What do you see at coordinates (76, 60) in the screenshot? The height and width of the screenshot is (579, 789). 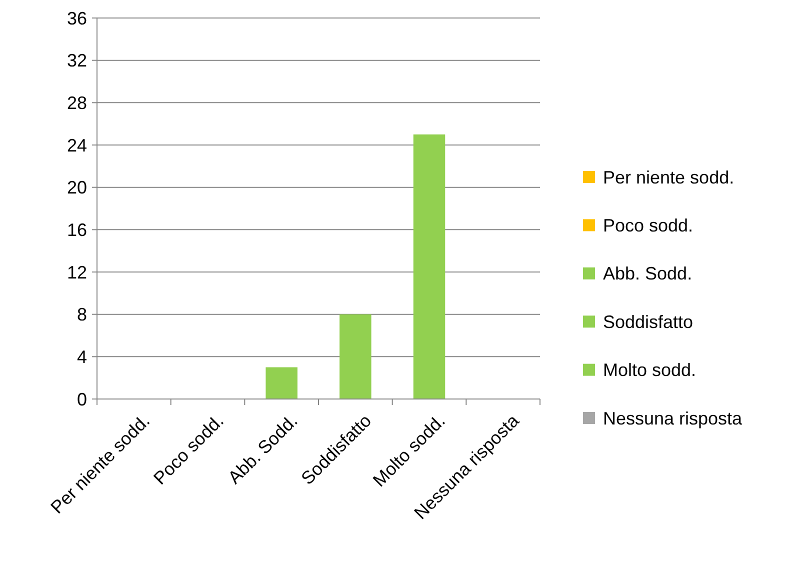 I see `y-tick-label: 32` at bounding box center [76, 60].